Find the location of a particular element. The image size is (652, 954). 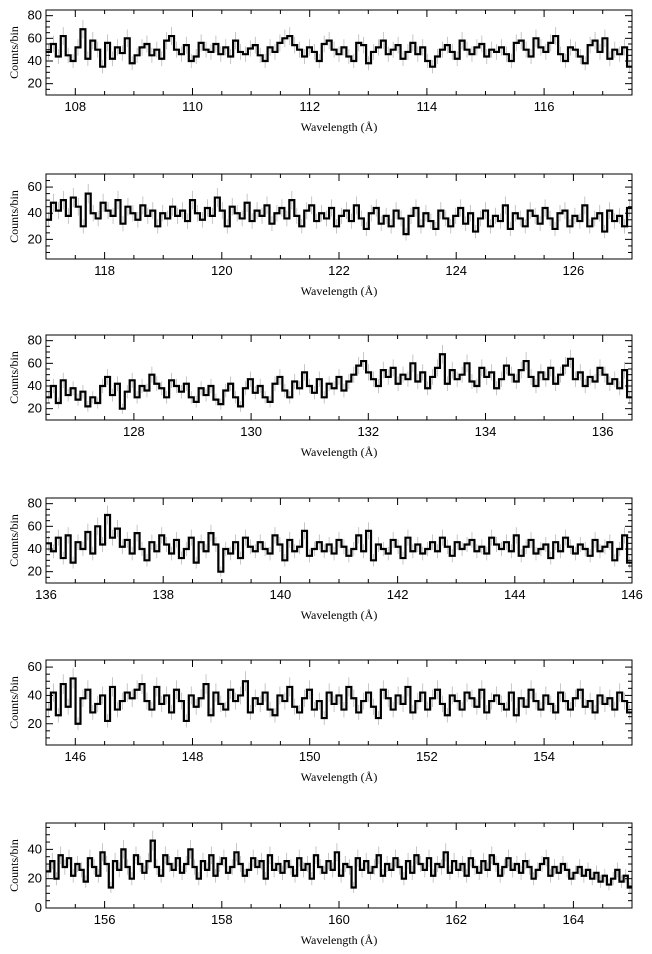

x-tick-label: 126 is located at coordinates (574, 270).